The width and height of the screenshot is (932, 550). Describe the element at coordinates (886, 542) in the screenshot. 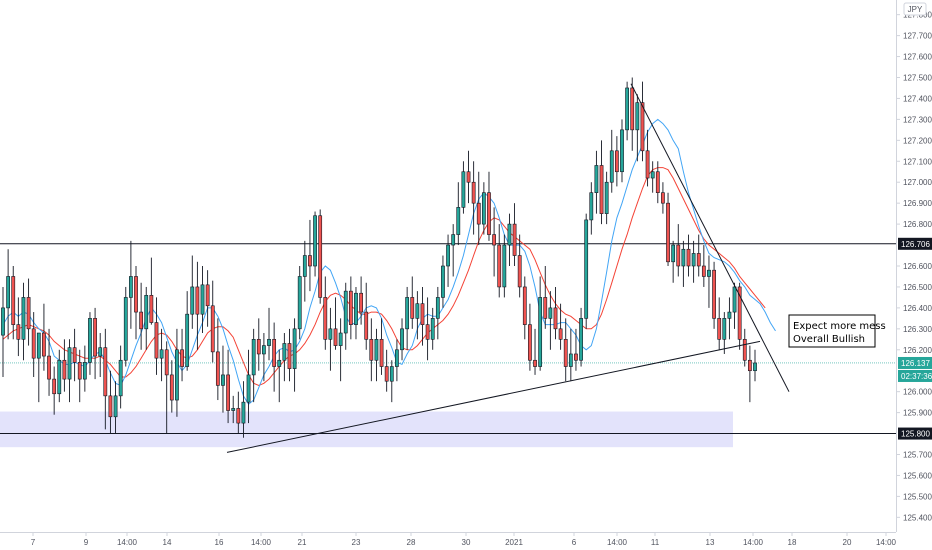

I see `x-tick-label: 14:00` at that location.